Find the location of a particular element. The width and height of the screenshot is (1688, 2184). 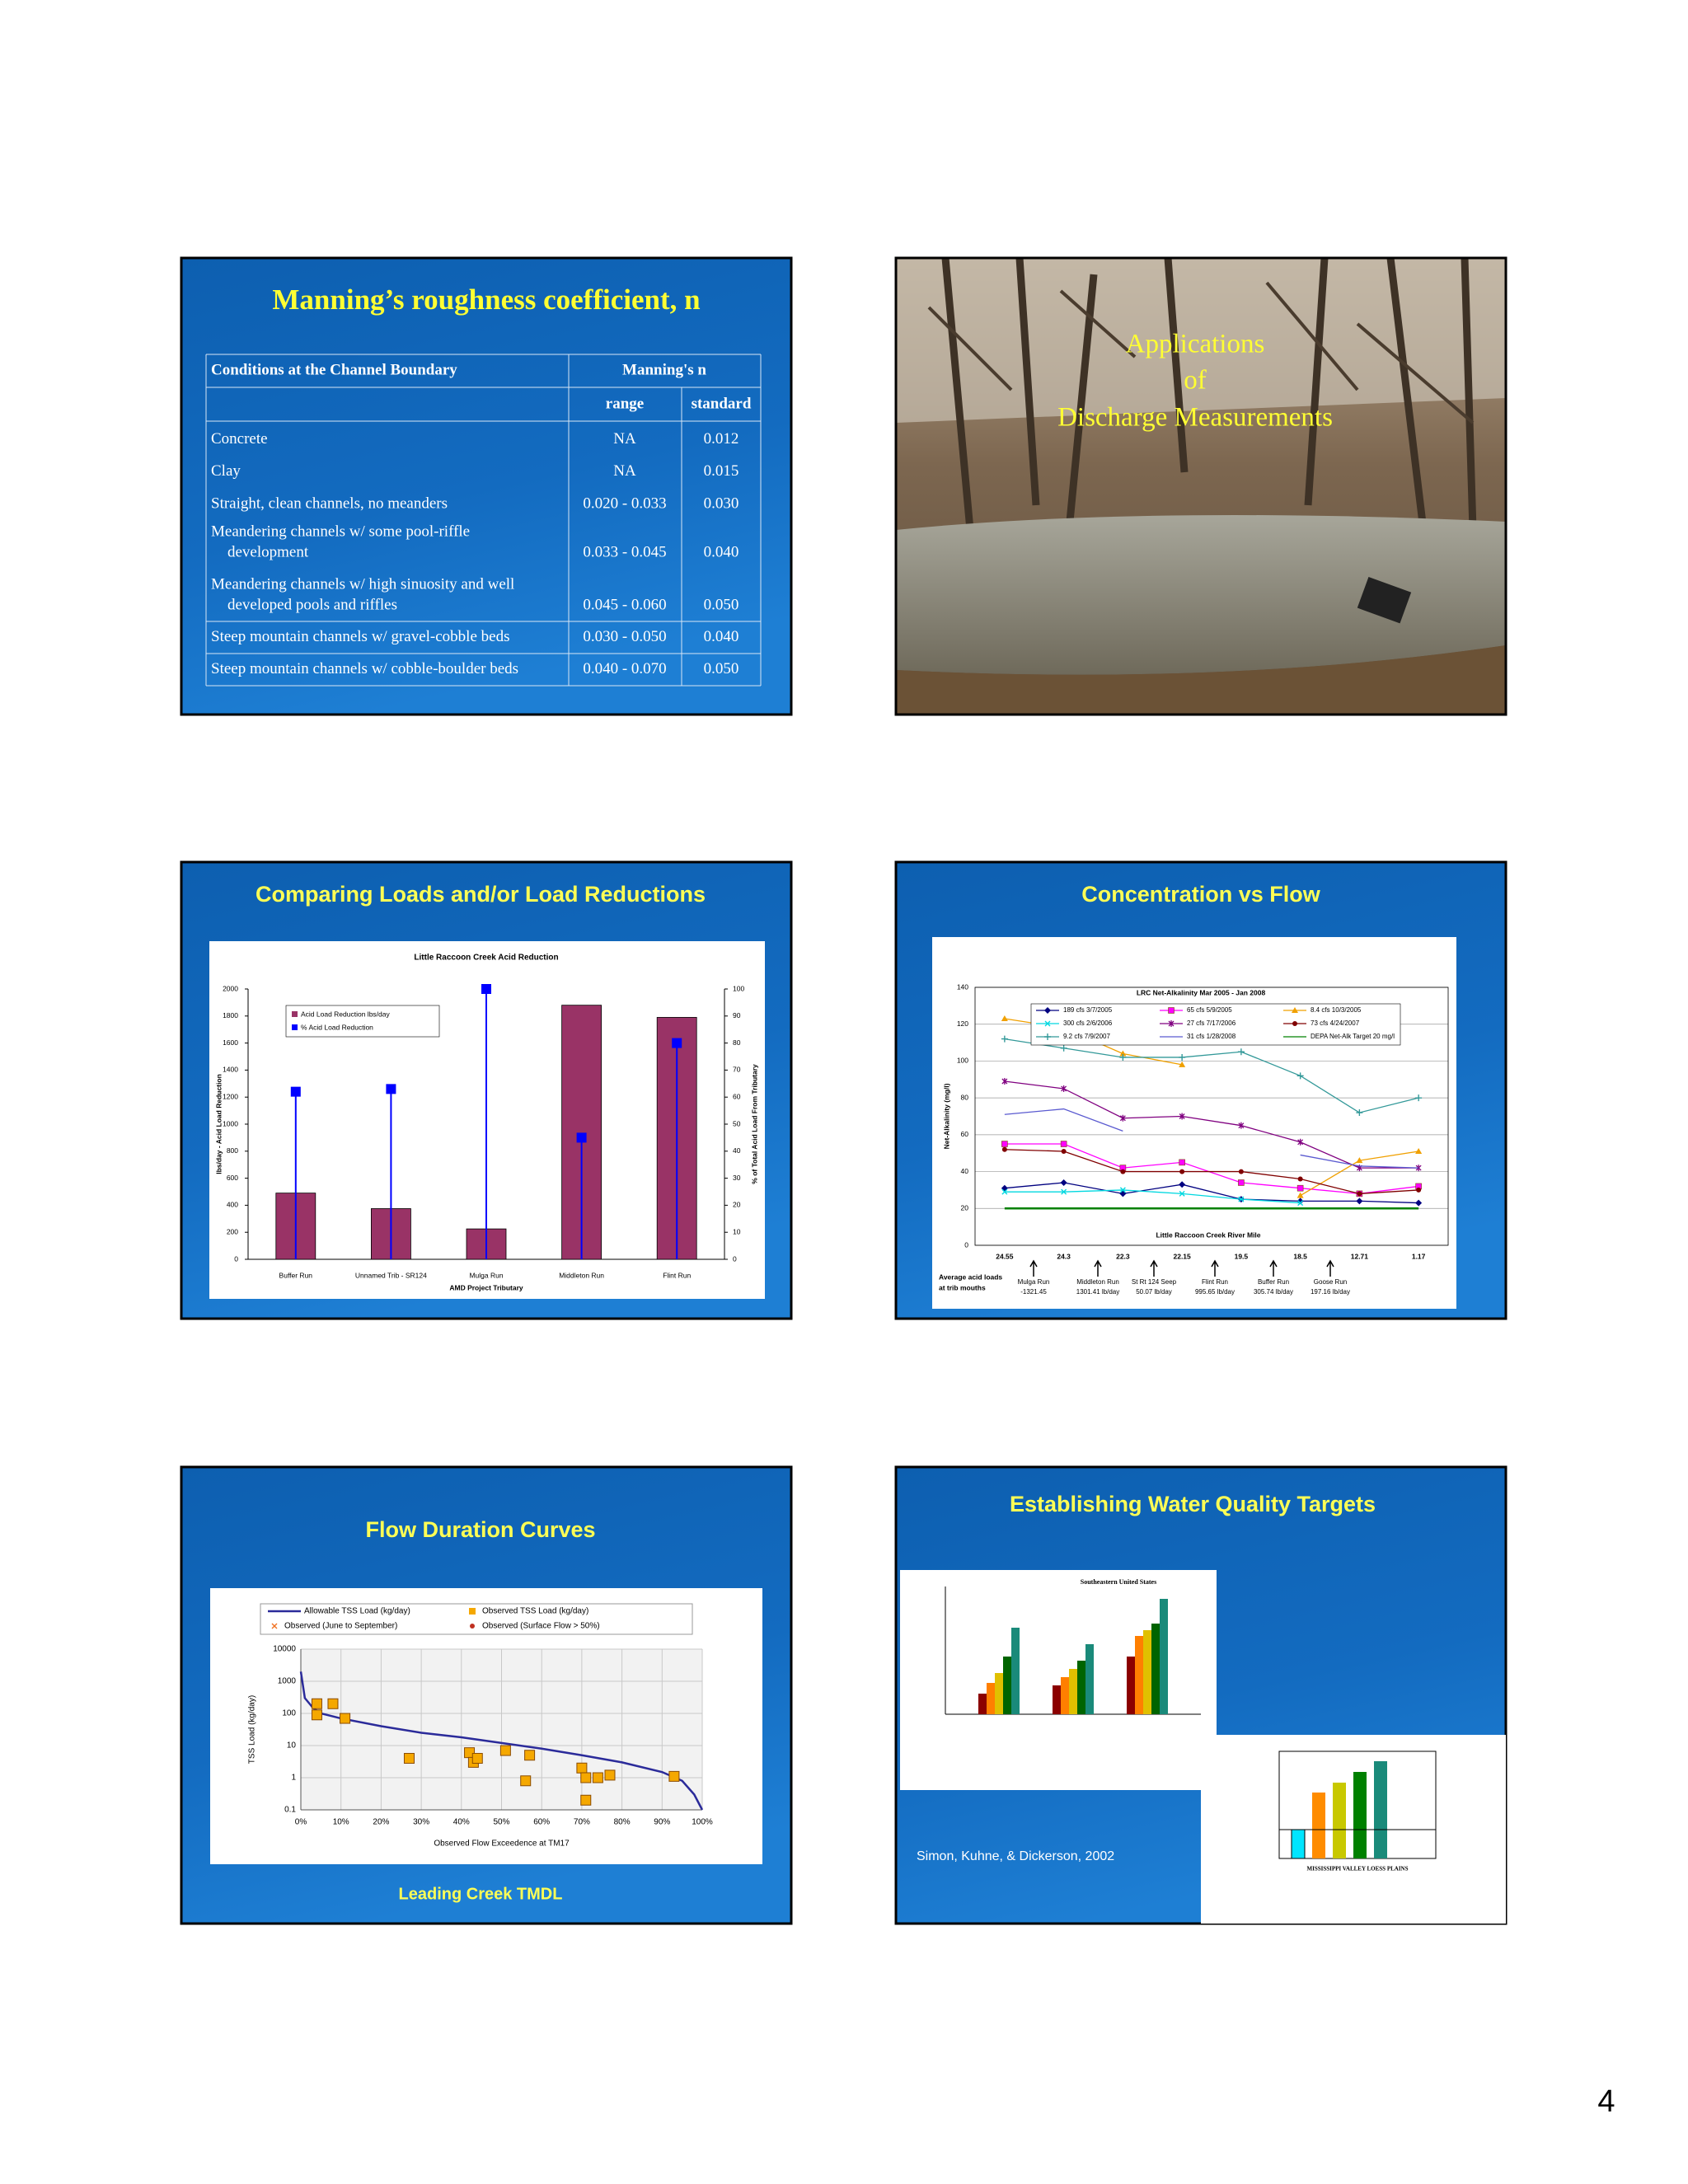

x-axis-label: AMD Project Tributary is located at coordinates (486, 1287).